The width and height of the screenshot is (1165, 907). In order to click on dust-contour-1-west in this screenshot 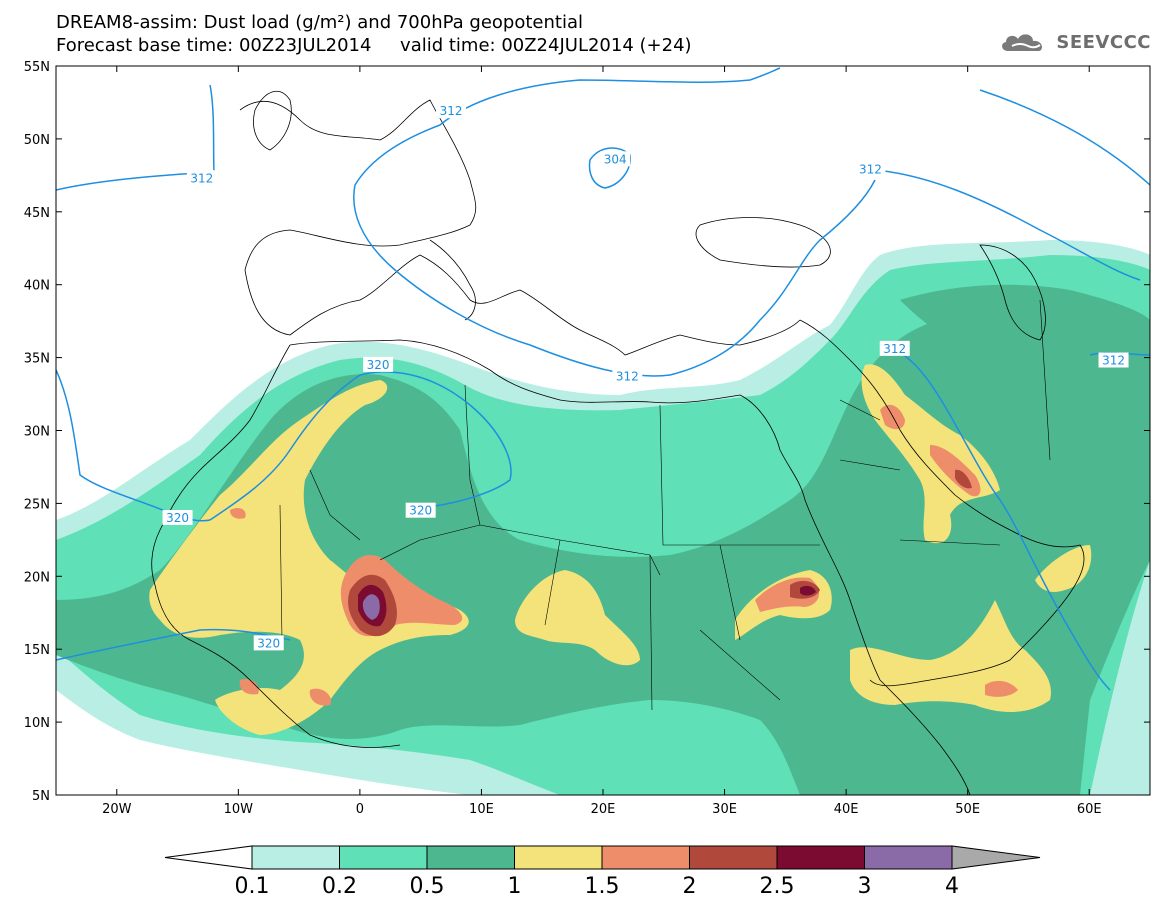, I will do `click(309, 557)`.